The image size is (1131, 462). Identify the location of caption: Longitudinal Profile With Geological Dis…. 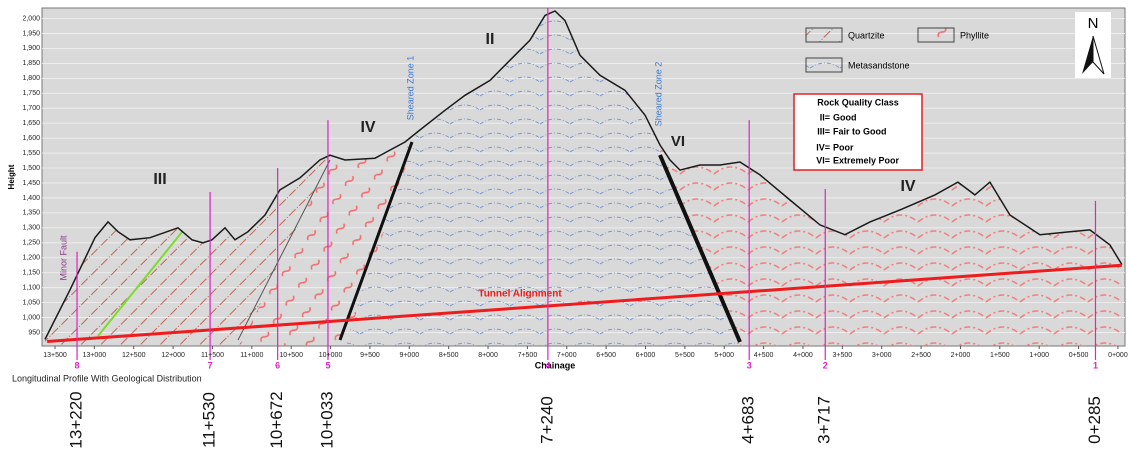
(107, 378).